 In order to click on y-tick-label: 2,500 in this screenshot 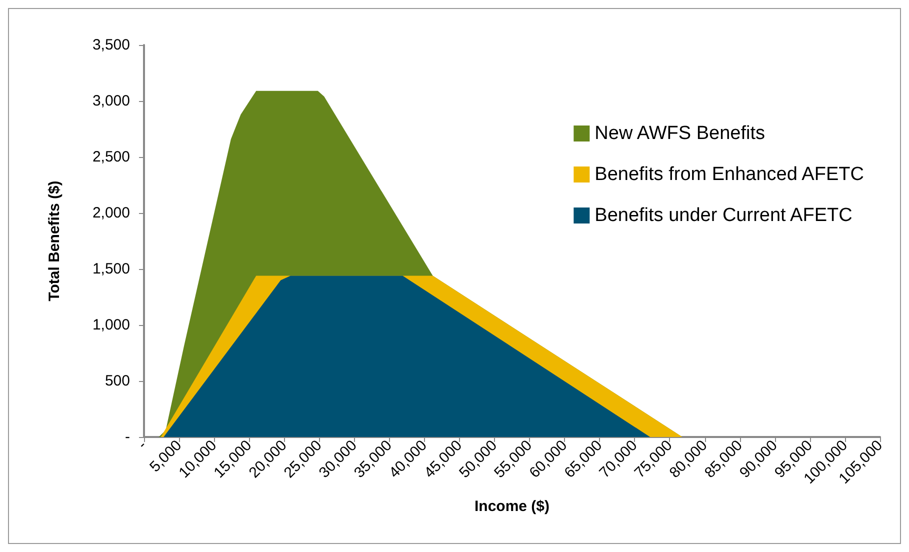, I will do `click(111, 157)`.